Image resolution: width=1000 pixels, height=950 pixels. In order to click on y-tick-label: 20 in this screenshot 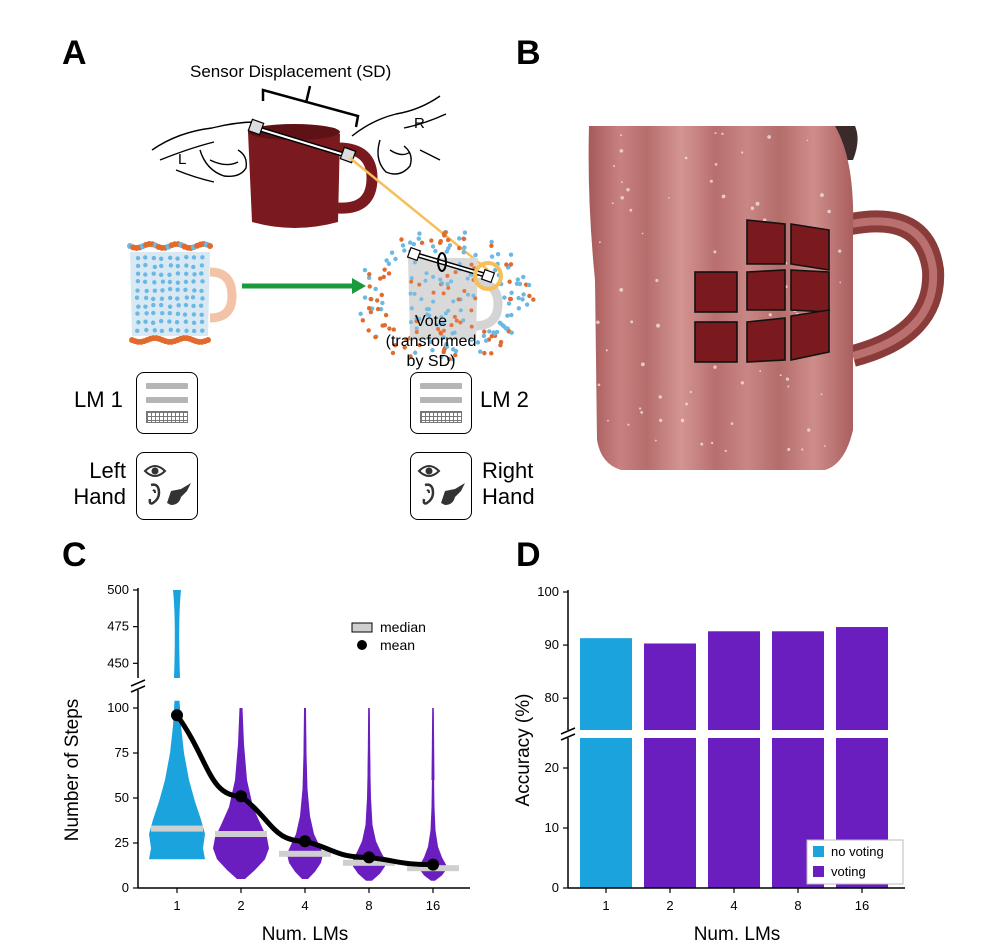, I will do `click(552, 767)`.